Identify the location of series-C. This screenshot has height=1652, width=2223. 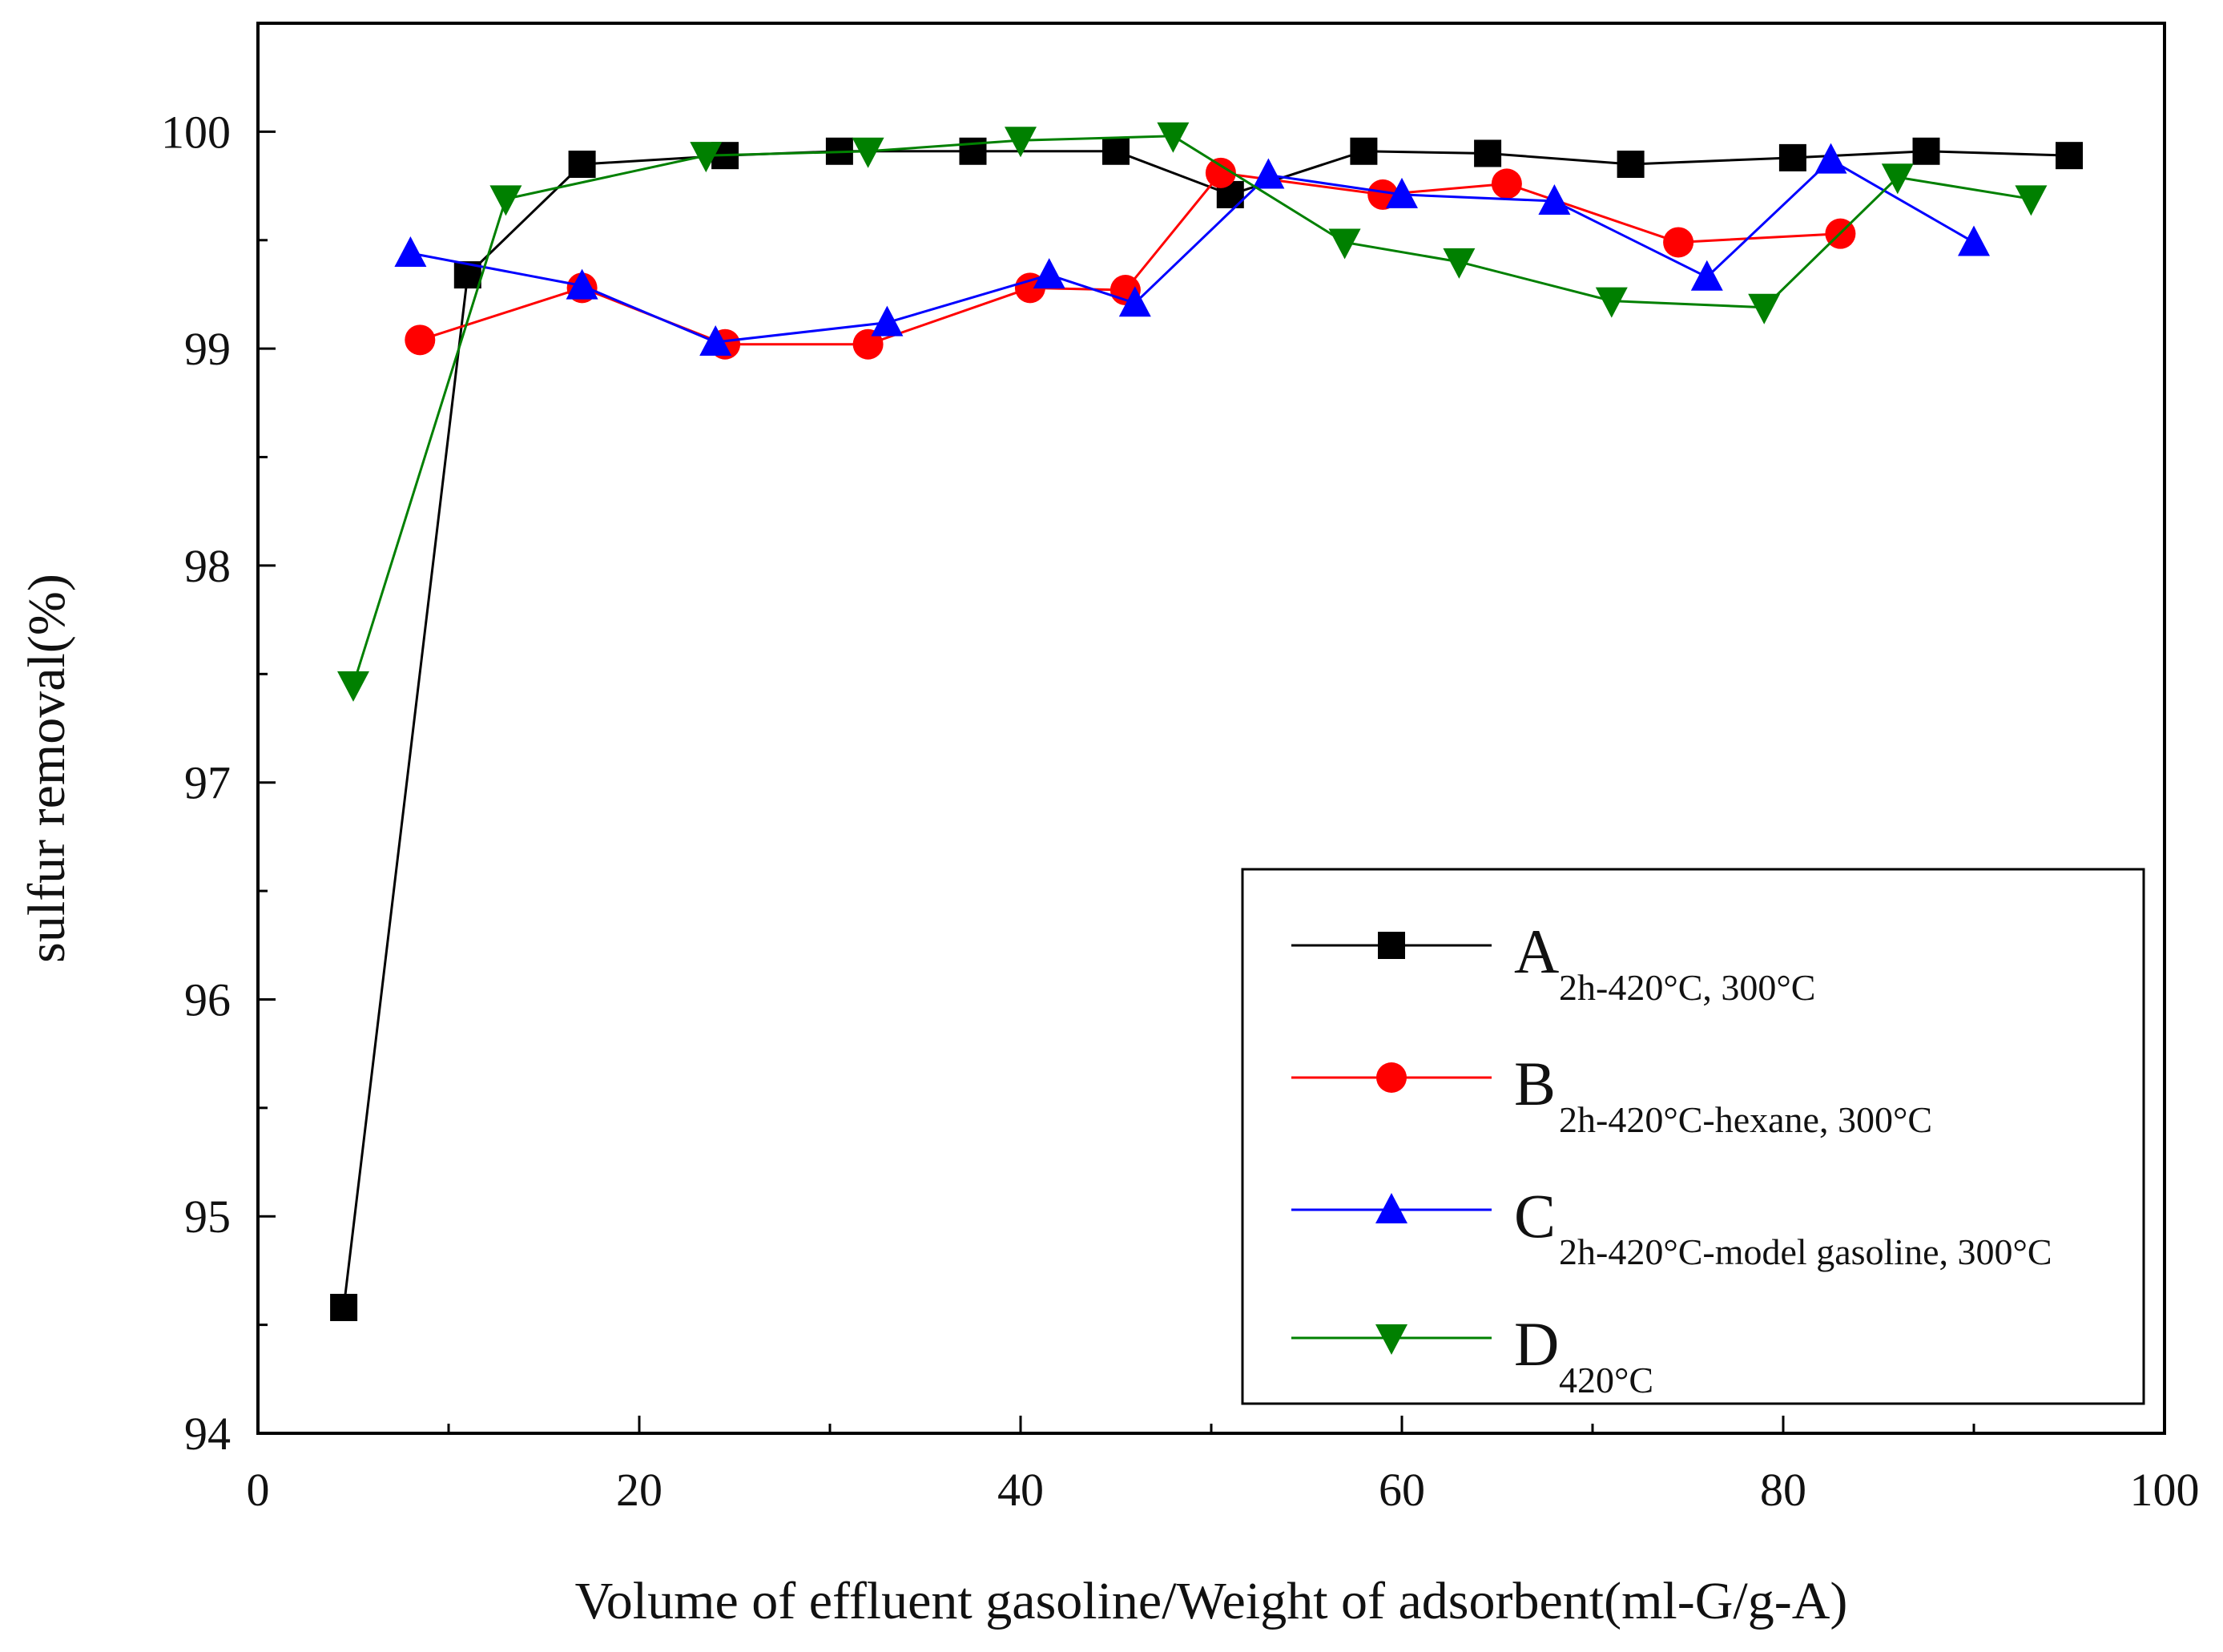
(1192, 250).